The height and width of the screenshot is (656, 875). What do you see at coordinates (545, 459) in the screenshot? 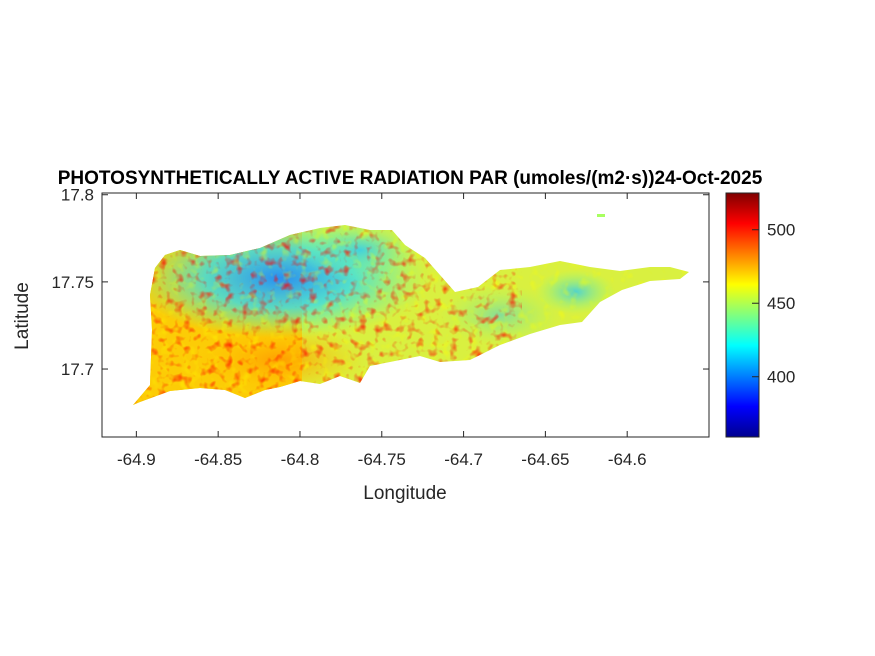
I see `x-tick-label: -64.65` at bounding box center [545, 459].